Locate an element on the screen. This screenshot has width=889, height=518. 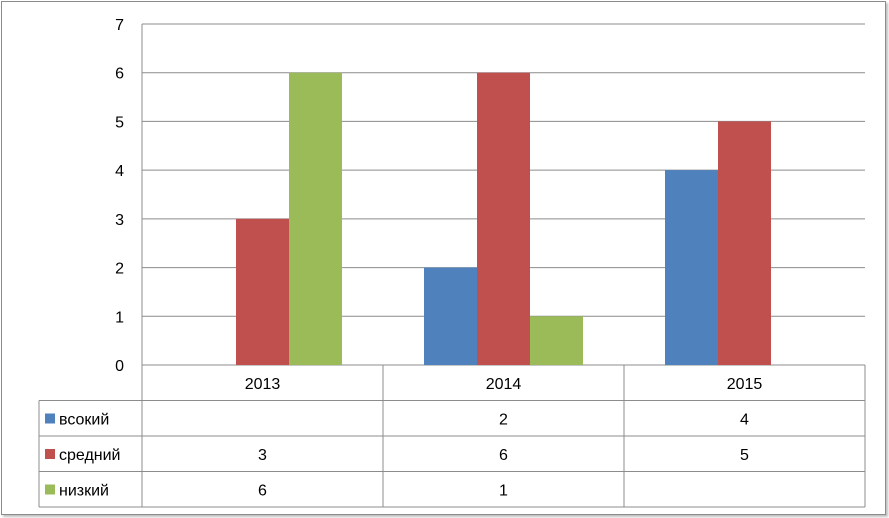
legend-label: средний is located at coordinates (90, 455).